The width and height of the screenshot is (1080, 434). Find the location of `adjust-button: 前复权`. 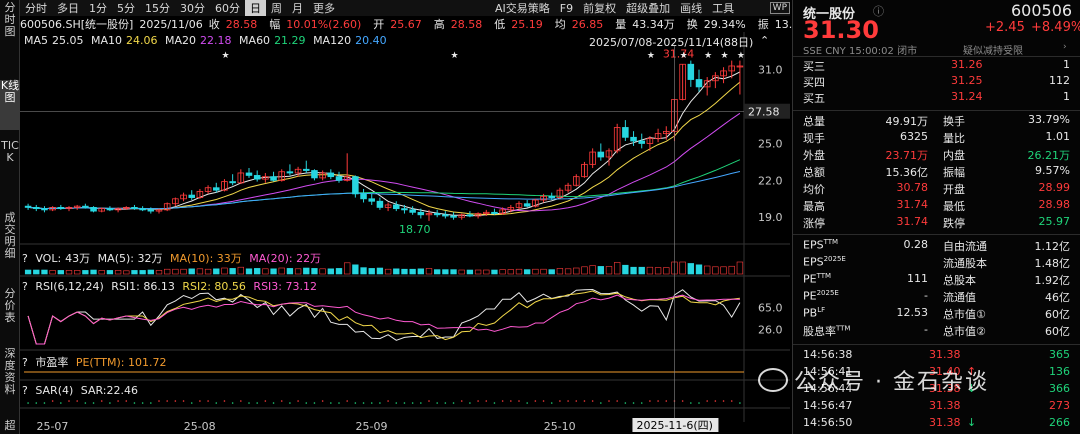

adjust-button: 前复权 is located at coordinates (600, 8).